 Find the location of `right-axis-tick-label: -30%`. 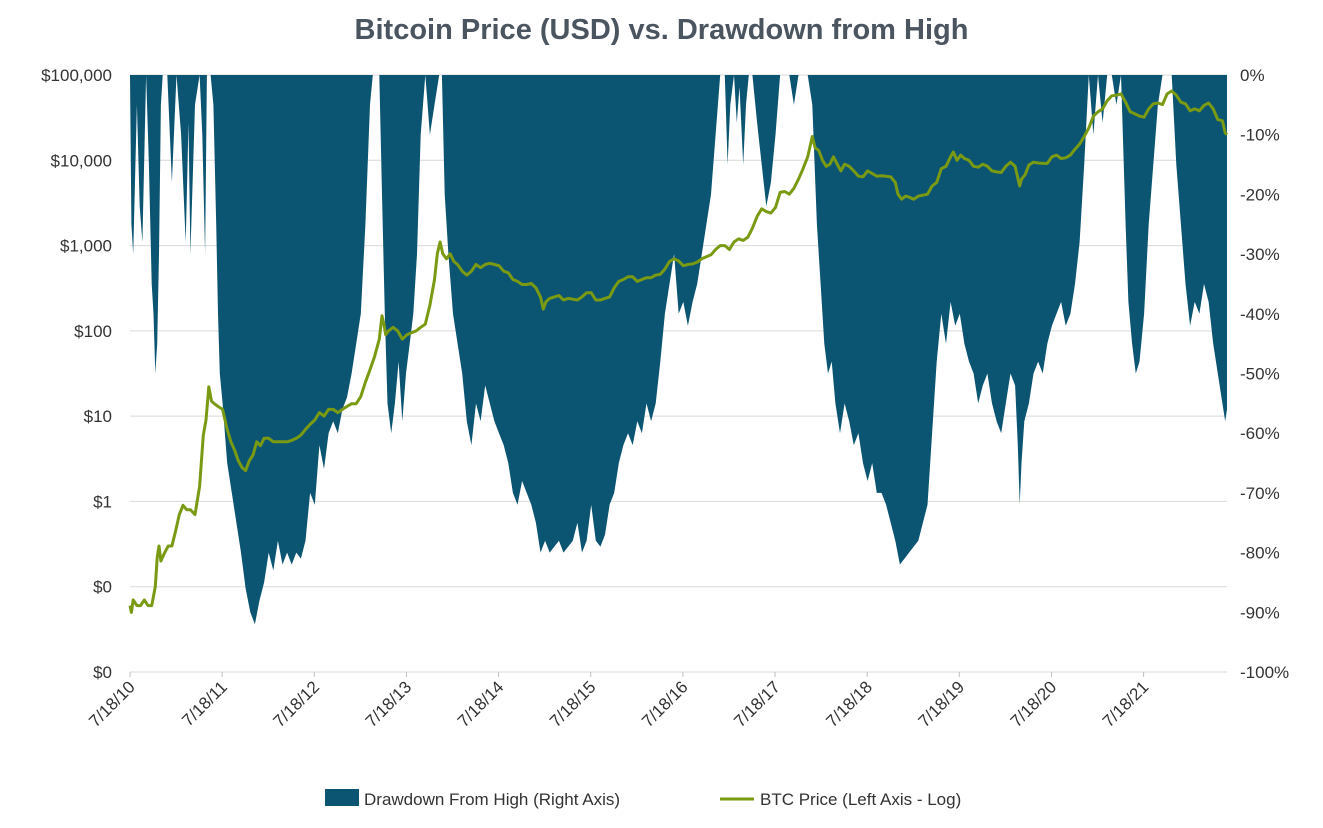

right-axis-tick-label: -30% is located at coordinates (1260, 254).